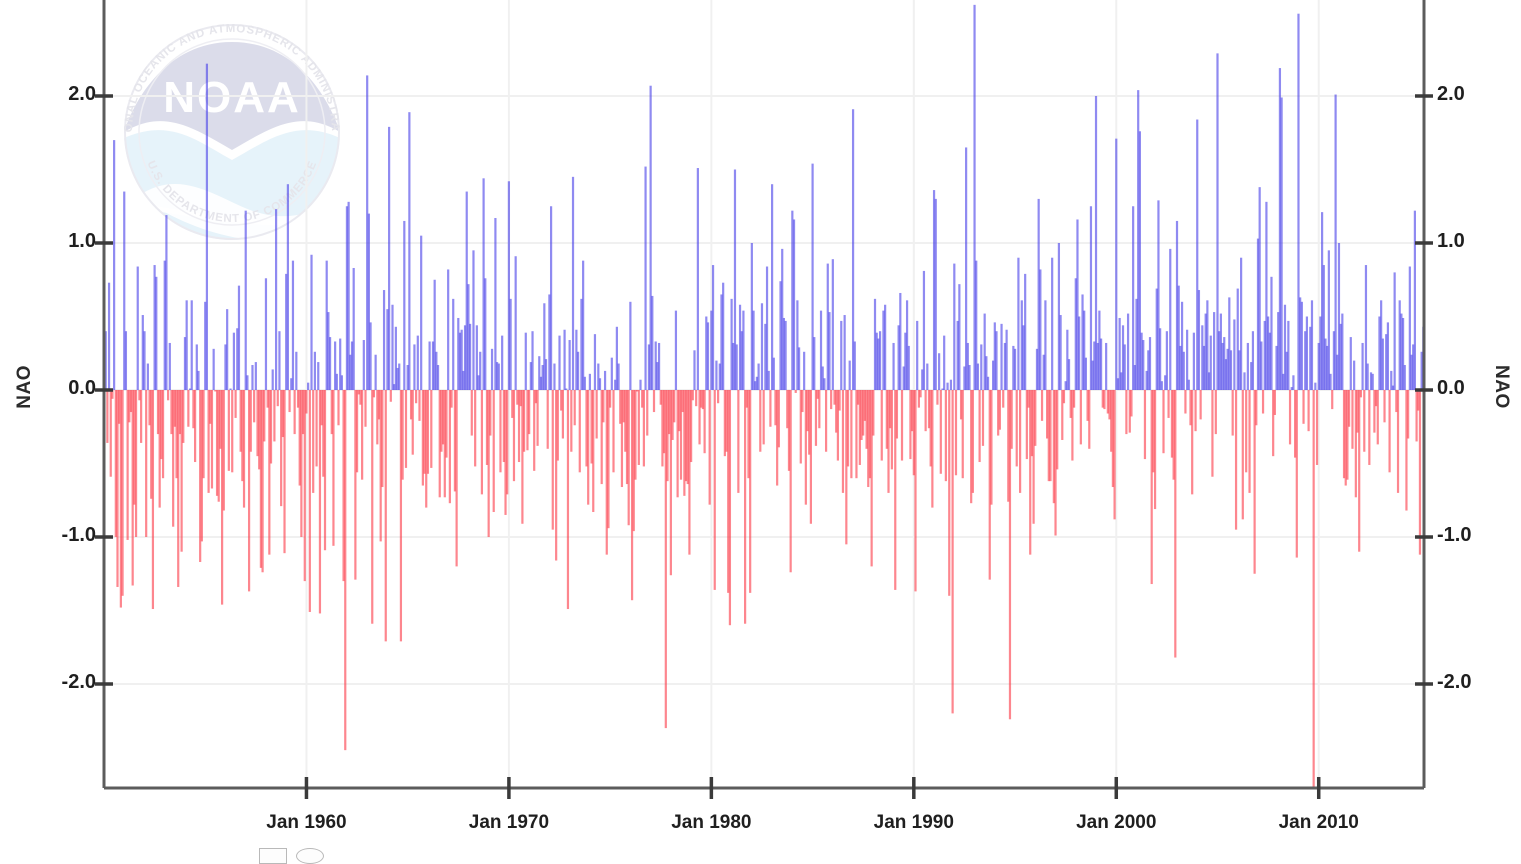 The width and height of the screenshot is (1521, 864). What do you see at coordinates (1501, 387) in the screenshot?
I see `y-axis-right-title: NAO` at bounding box center [1501, 387].